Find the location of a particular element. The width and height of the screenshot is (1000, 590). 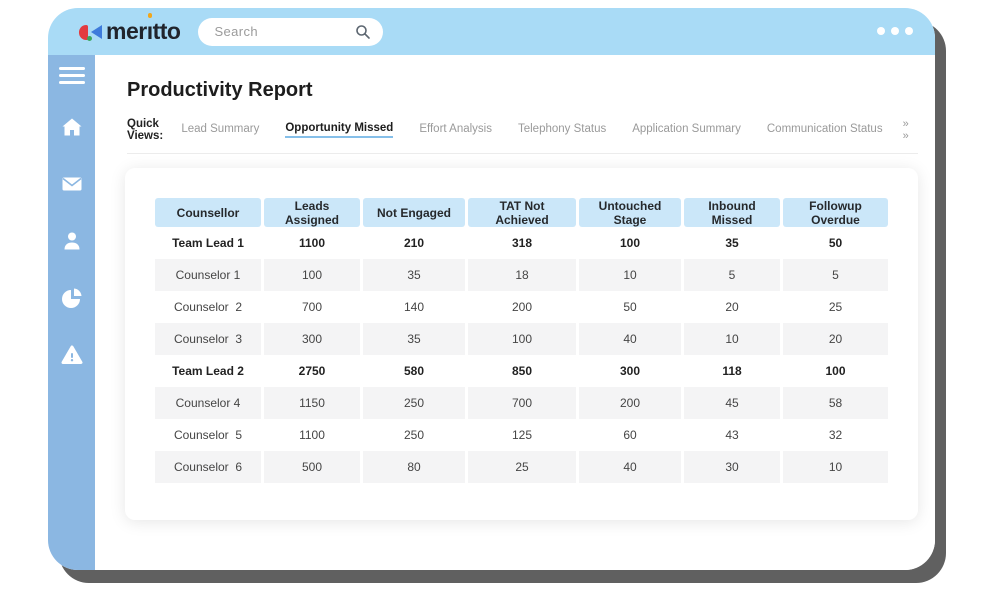

value-cell: 80 is located at coordinates (414, 467).